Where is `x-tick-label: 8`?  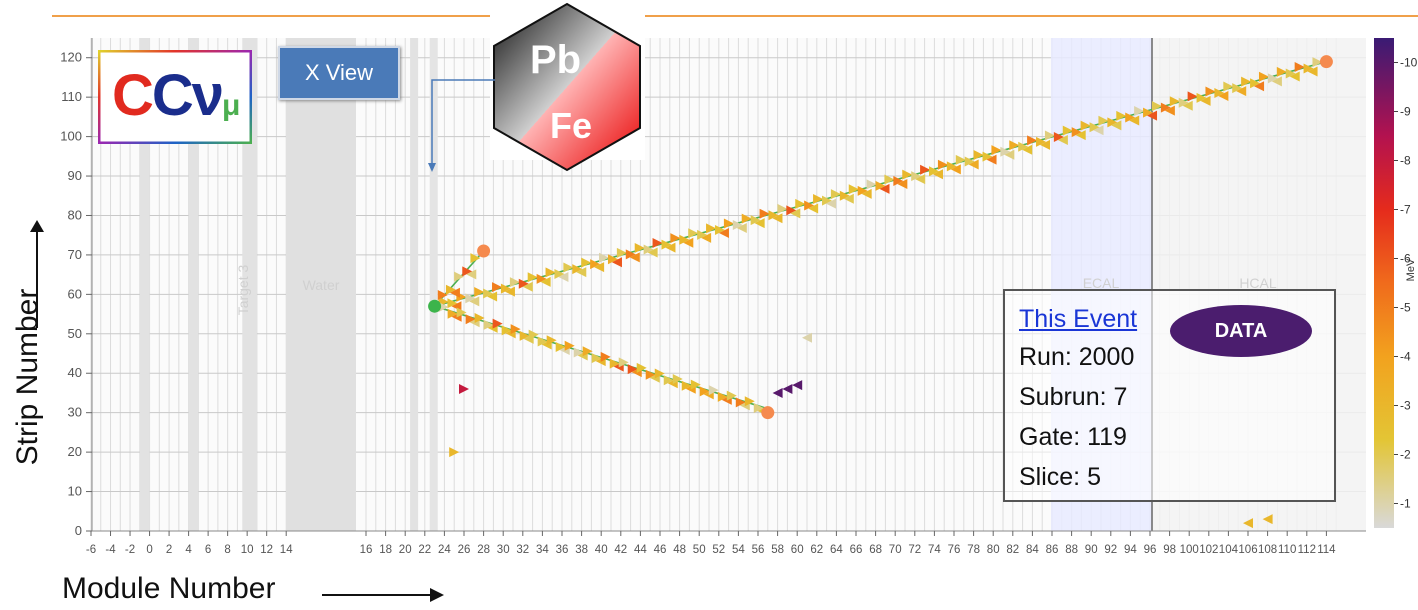
x-tick-label: 8 is located at coordinates (227, 550).